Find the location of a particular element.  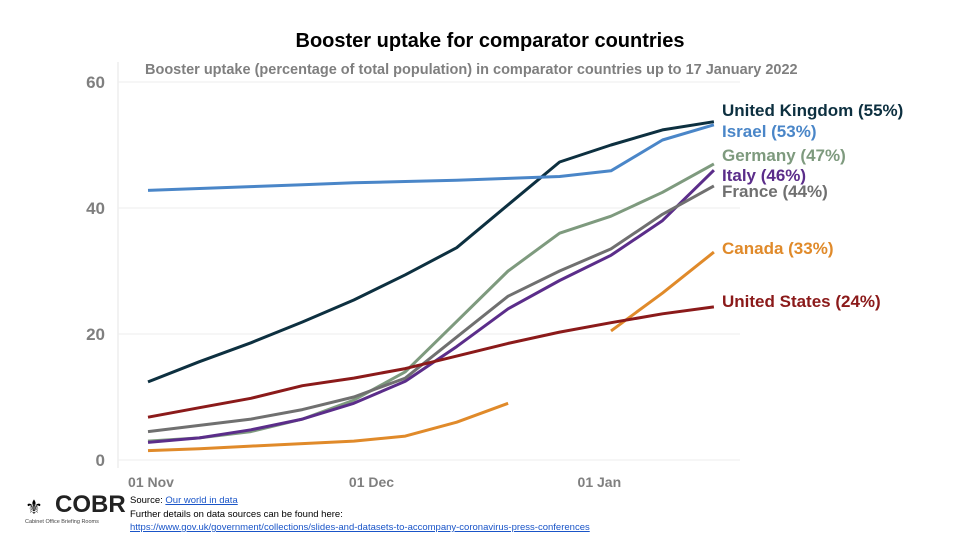

series-label: United Kingdom (55%) is located at coordinates (812, 110).